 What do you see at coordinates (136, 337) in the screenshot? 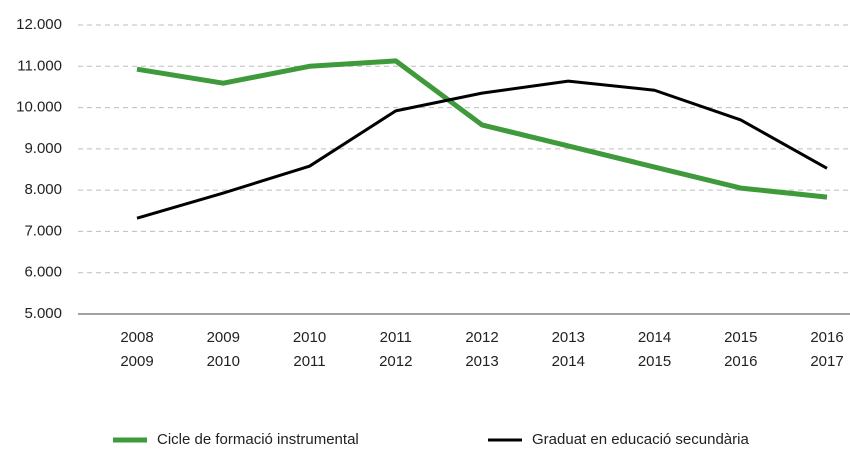
I see `x-tick-label: 2008` at bounding box center [136, 337].